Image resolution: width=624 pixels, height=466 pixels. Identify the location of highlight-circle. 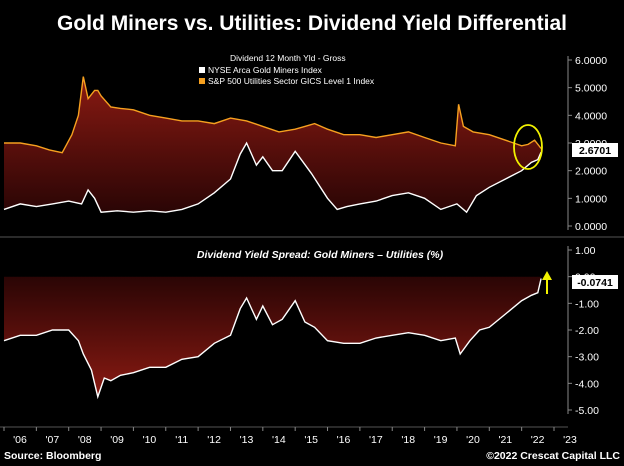
(528, 147).